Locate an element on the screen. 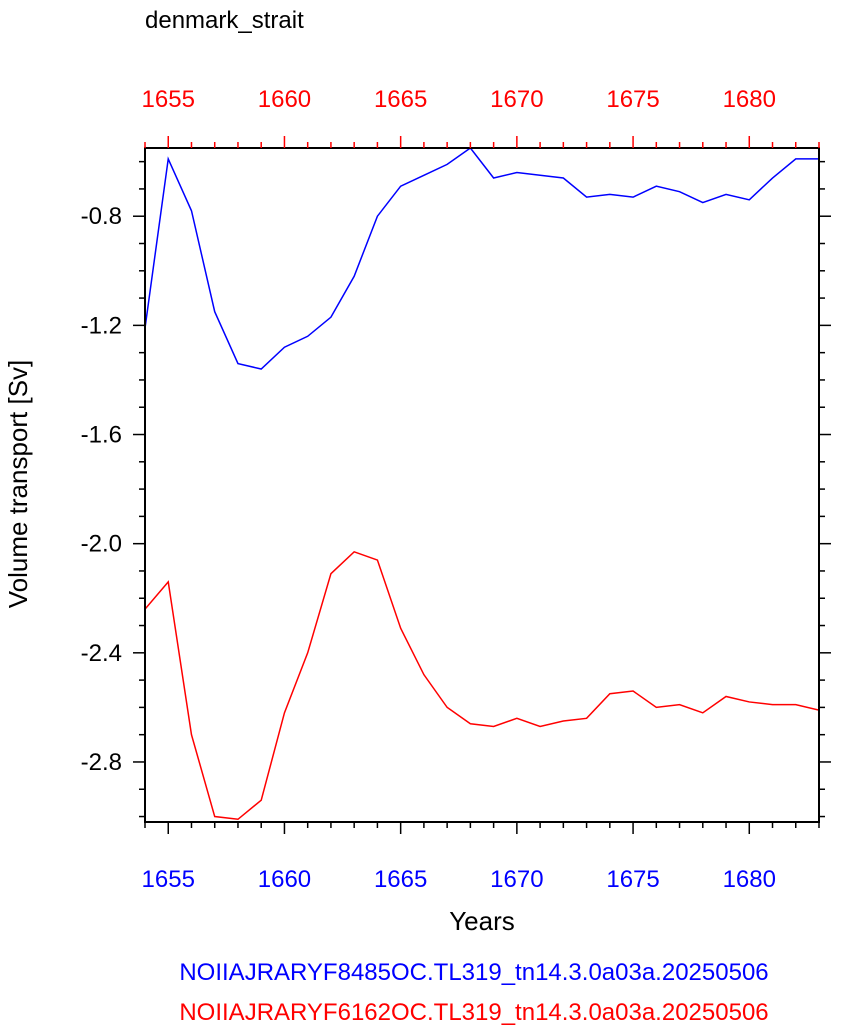 The width and height of the screenshot is (858, 1035). y-tick-label: -2.8 is located at coordinates (101, 762).